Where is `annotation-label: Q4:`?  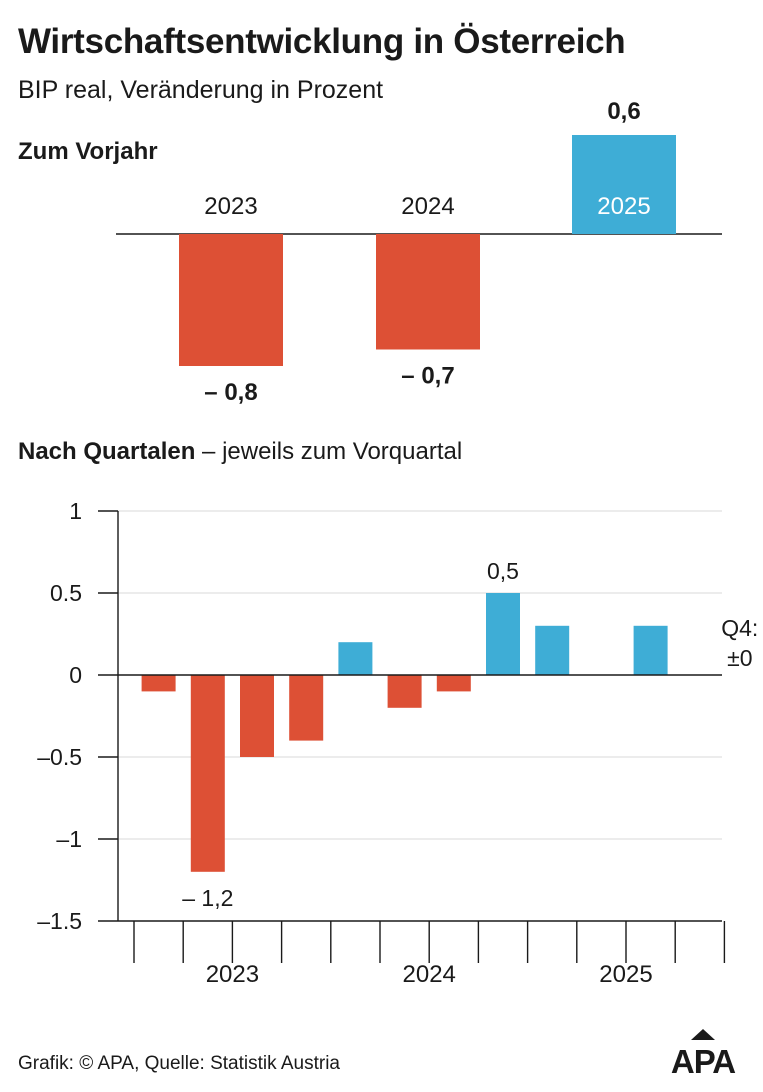
annotation-label: Q4: is located at coordinates (739, 628).